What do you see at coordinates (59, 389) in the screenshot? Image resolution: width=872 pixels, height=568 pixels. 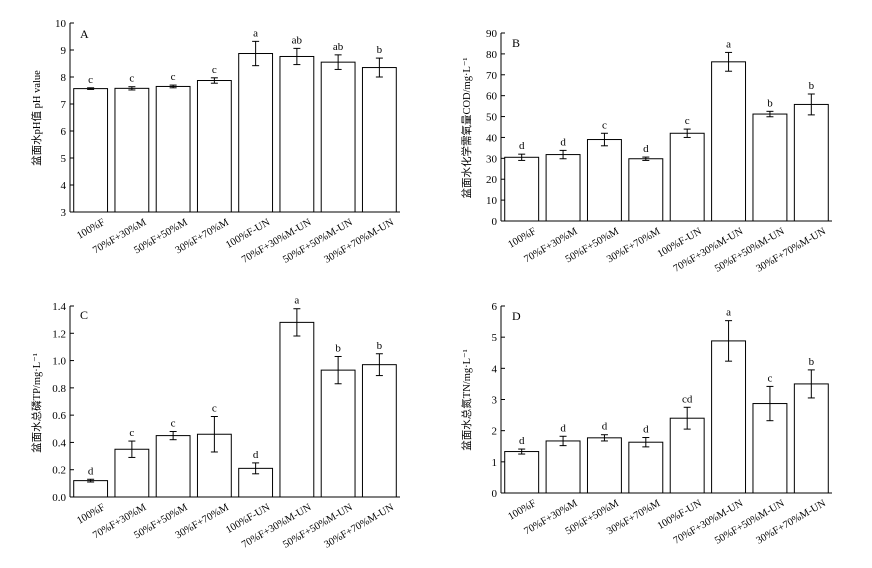 I see `y-tick-label: 0.8` at bounding box center [59, 389].